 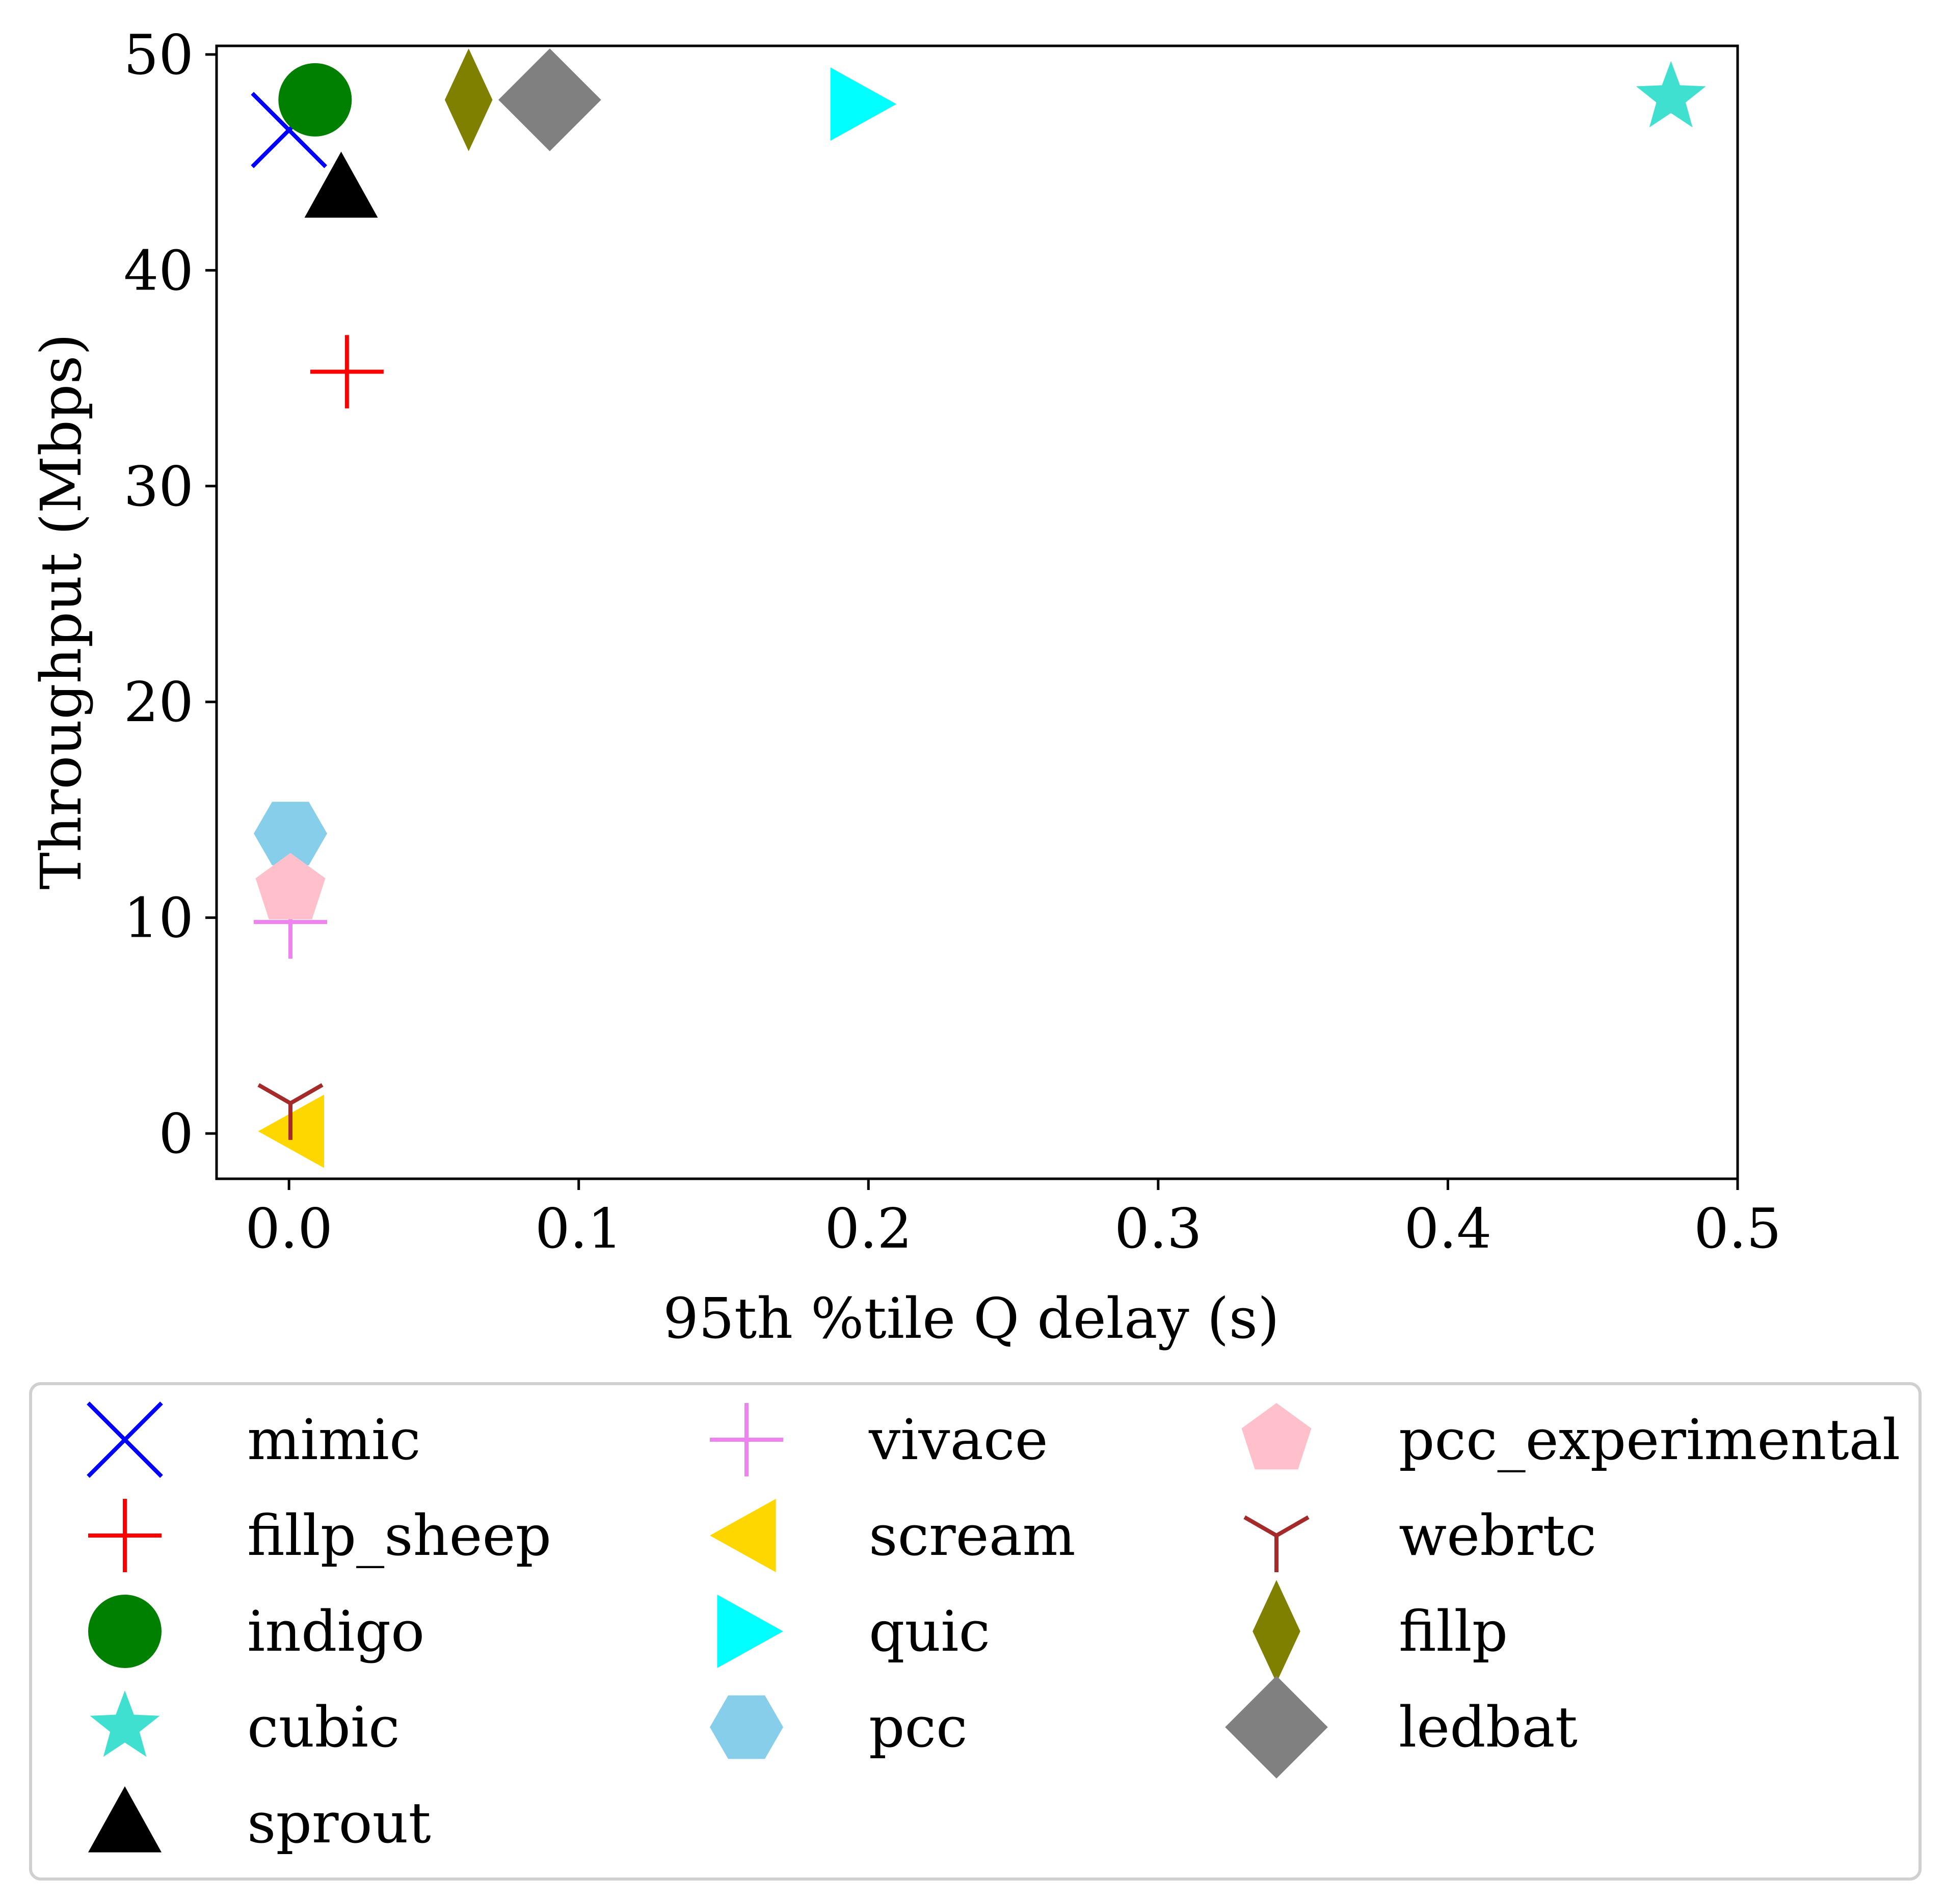 I want to click on data-point-pcc-experimental, so click(x=290, y=886).